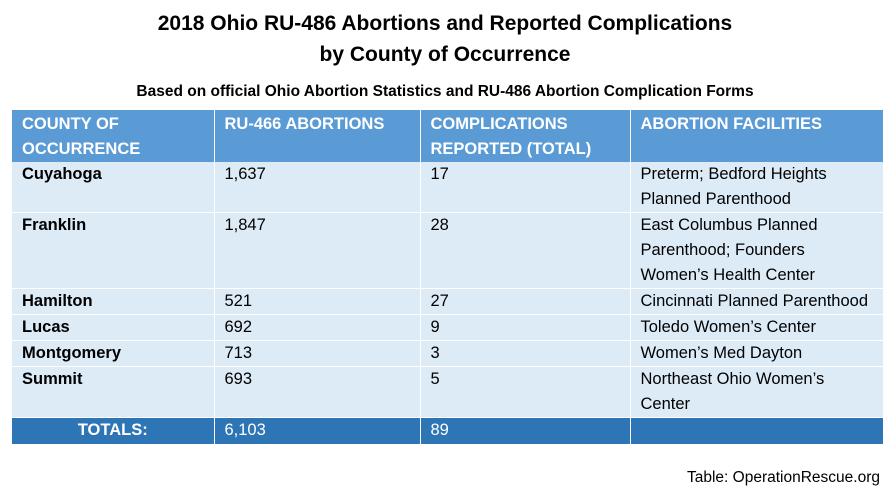  What do you see at coordinates (113, 136) in the screenshot?
I see `header-county: COUNTY OF OCCURRENCE` at bounding box center [113, 136].